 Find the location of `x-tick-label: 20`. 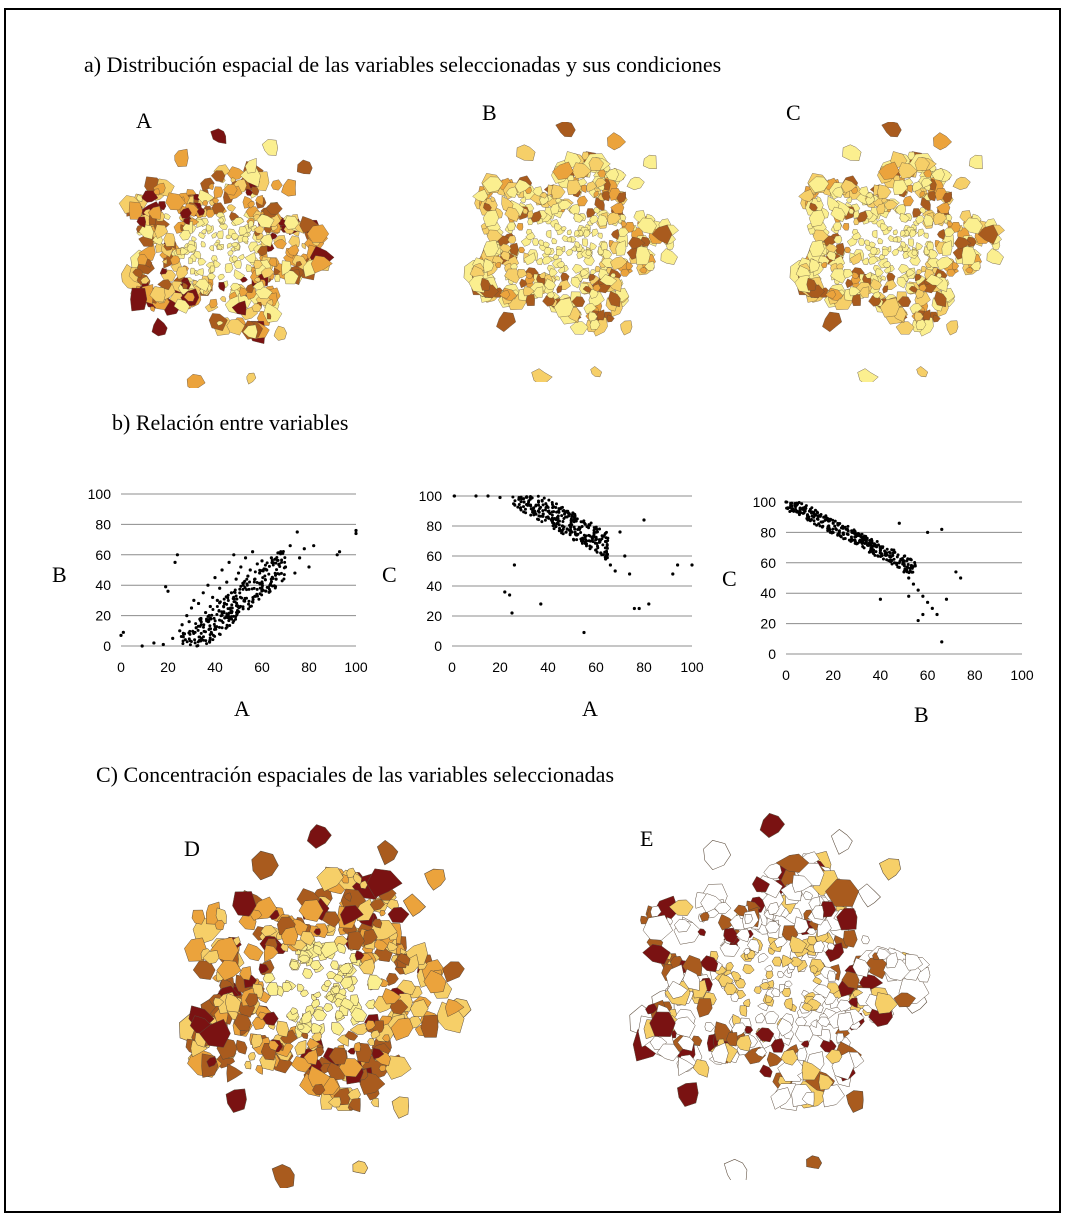

x-tick-label: 20 is located at coordinates (500, 667).